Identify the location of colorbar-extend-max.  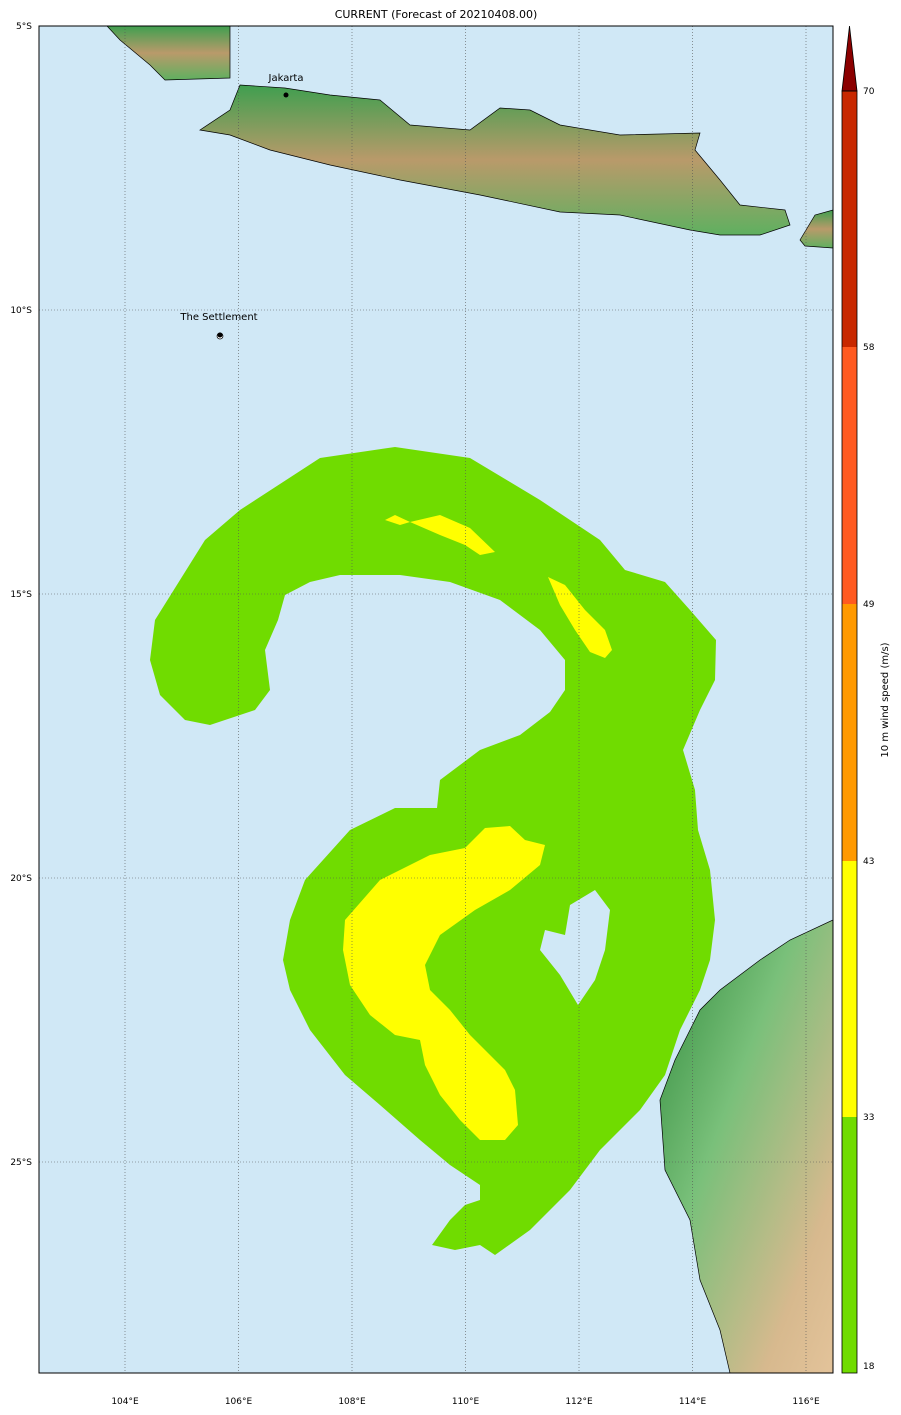
(849, 58).